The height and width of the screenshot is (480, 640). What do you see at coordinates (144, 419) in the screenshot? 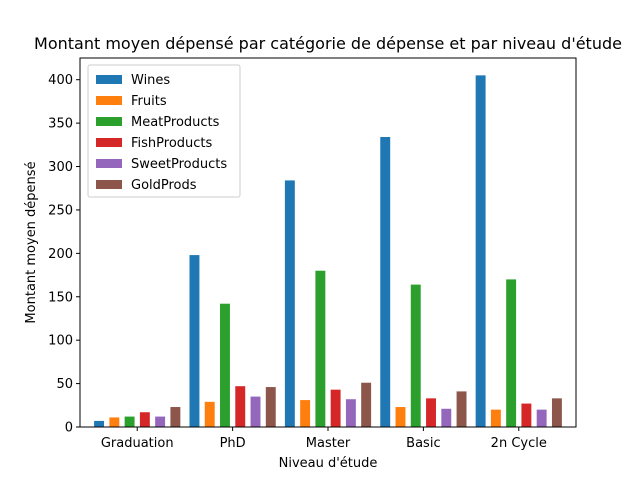
I see `bar-fishproducts-graduation` at bounding box center [144, 419].